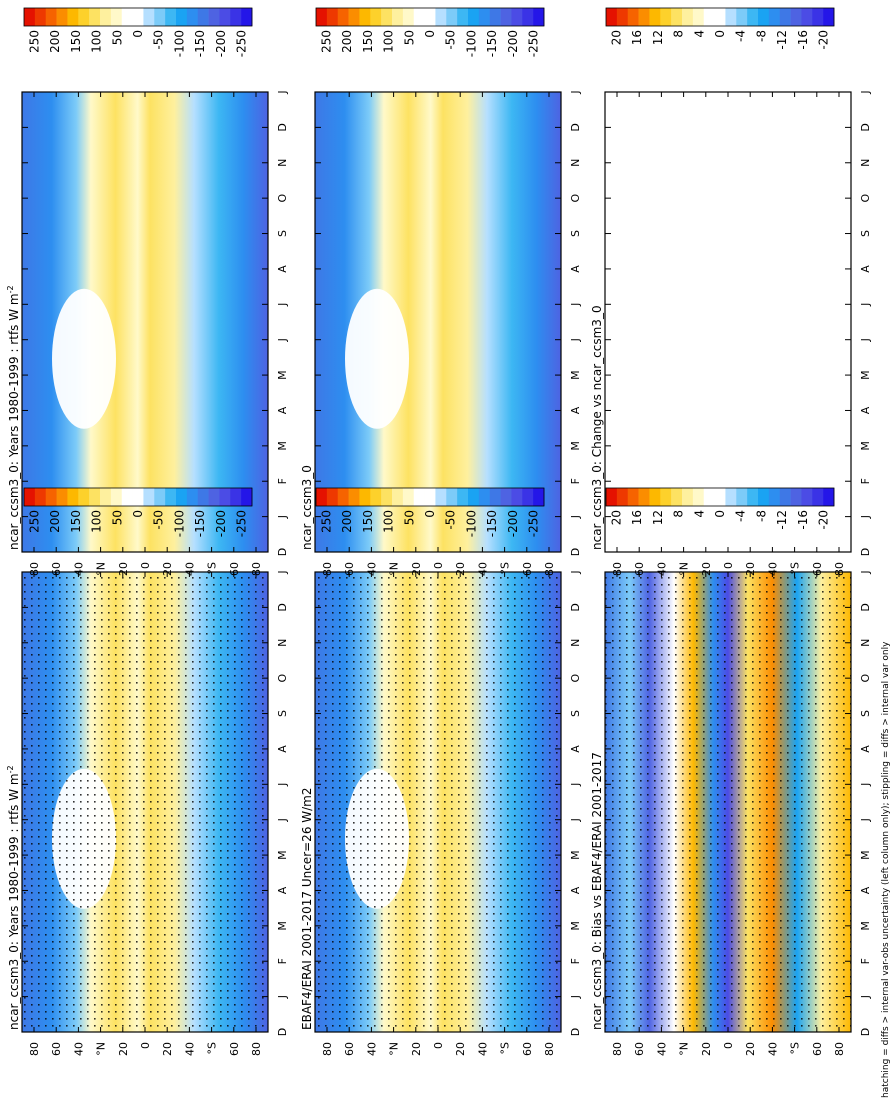  What do you see at coordinates (242, 43) in the screenshot?
I see `colorbar-label: -250` at bounding box center [242, 43].